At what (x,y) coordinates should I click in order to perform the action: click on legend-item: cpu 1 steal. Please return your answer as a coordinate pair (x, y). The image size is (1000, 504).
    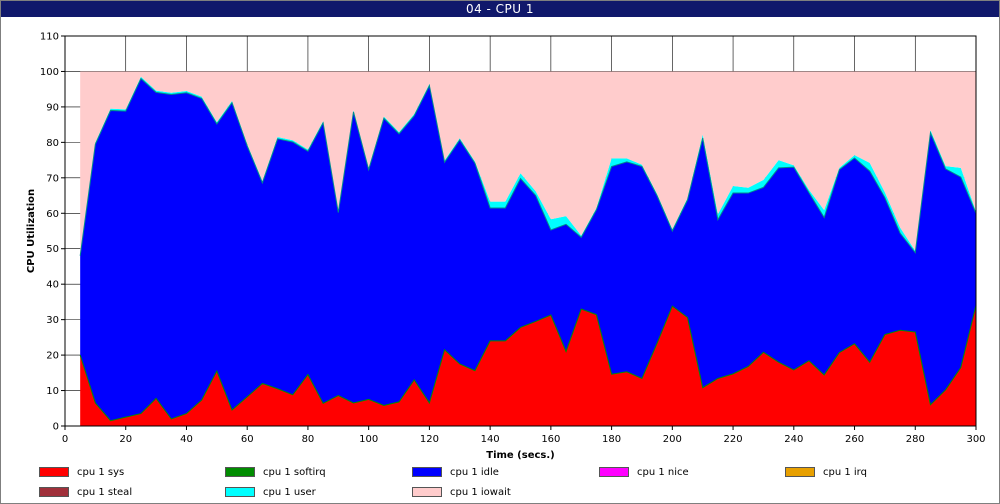
    Looking at the image, I should click on (85, 492).